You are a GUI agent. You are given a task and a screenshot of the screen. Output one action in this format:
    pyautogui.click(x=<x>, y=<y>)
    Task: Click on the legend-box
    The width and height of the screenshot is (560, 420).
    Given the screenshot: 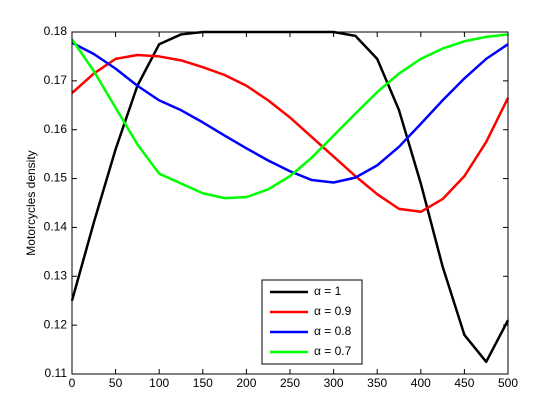 What is the action you would take?
    pyautogui.click(x=312, y=322)
    